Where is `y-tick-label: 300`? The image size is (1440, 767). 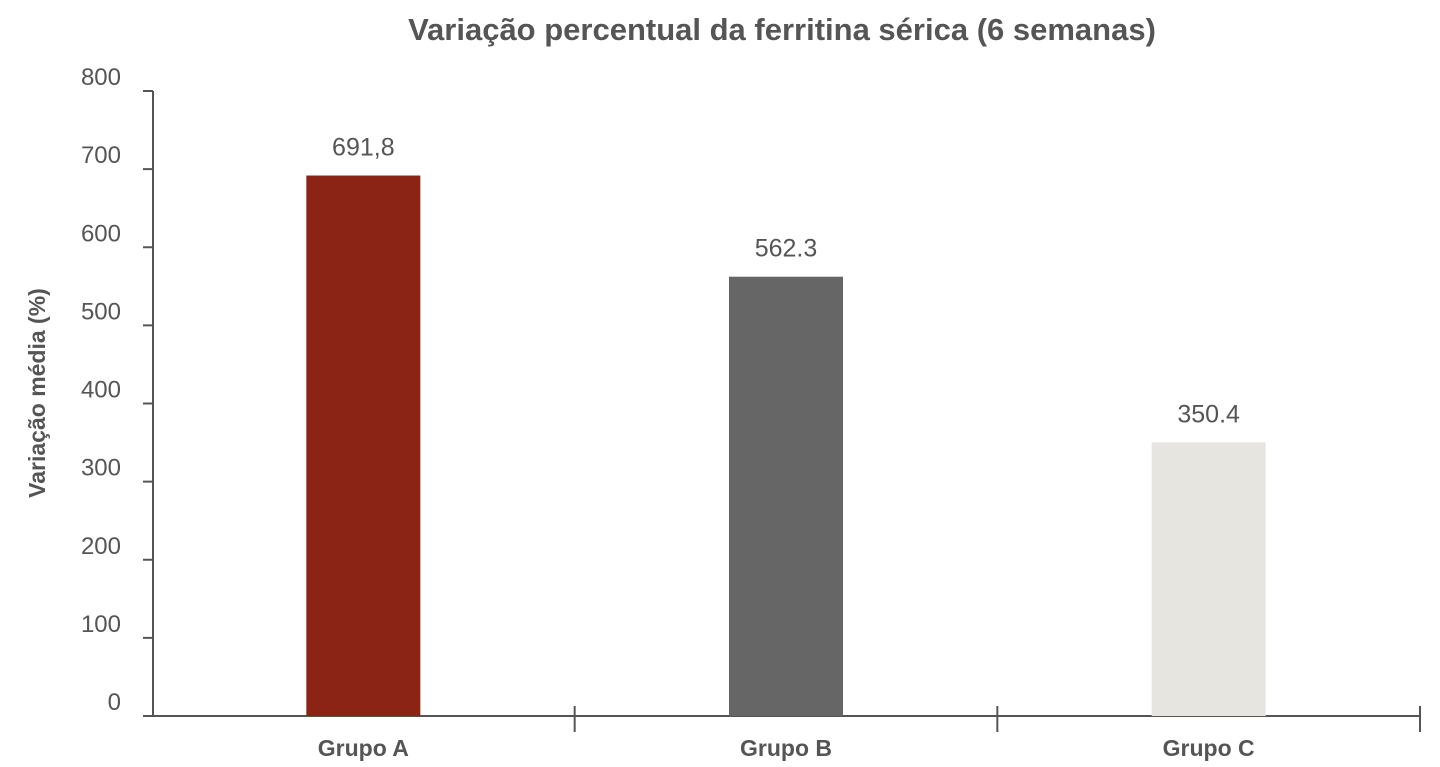 y-tick-label: 300 is located at coordinates (101, 468).